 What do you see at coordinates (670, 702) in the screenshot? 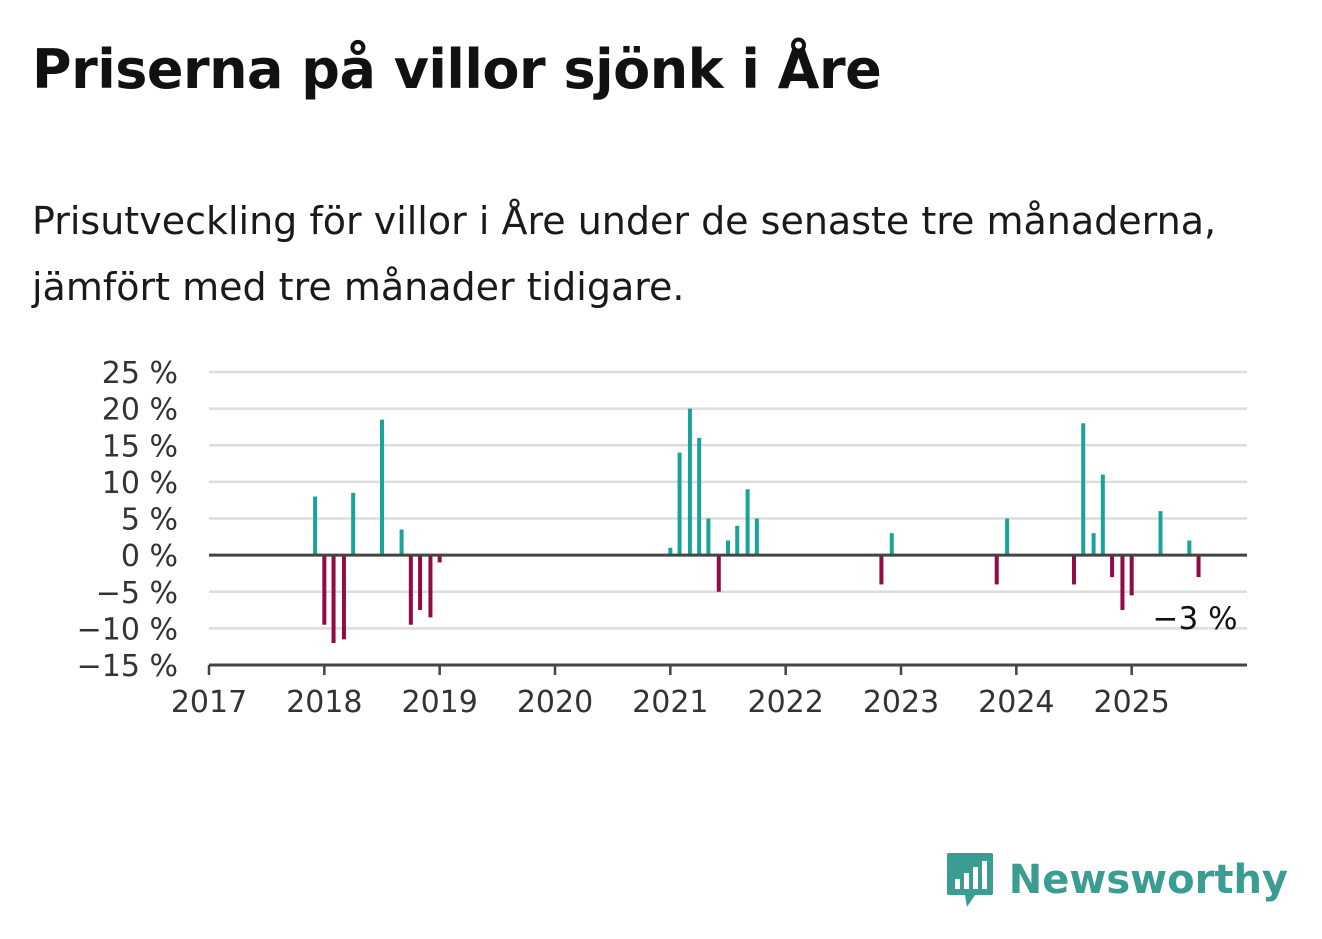
I see `x-tick-label: 2021` at bounding box center [670, 702].